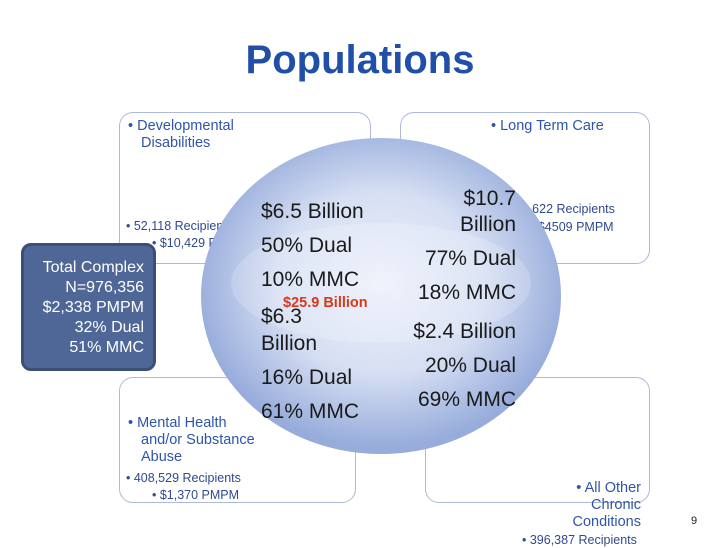 The image size is (720, 548). Describe the element at coordinates (616, 505) in the screenshot. I see `label-other-chronic-line2: Chronic` at that location.